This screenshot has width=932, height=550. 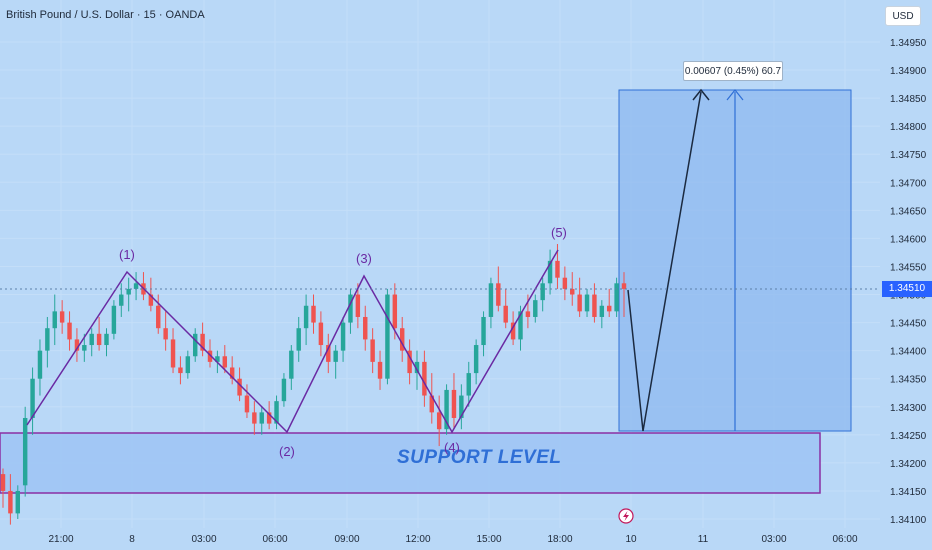 What do you see at coordinates (664, 261) in the screenshot?
I see `projection-path` at bounding box center [664, 261].